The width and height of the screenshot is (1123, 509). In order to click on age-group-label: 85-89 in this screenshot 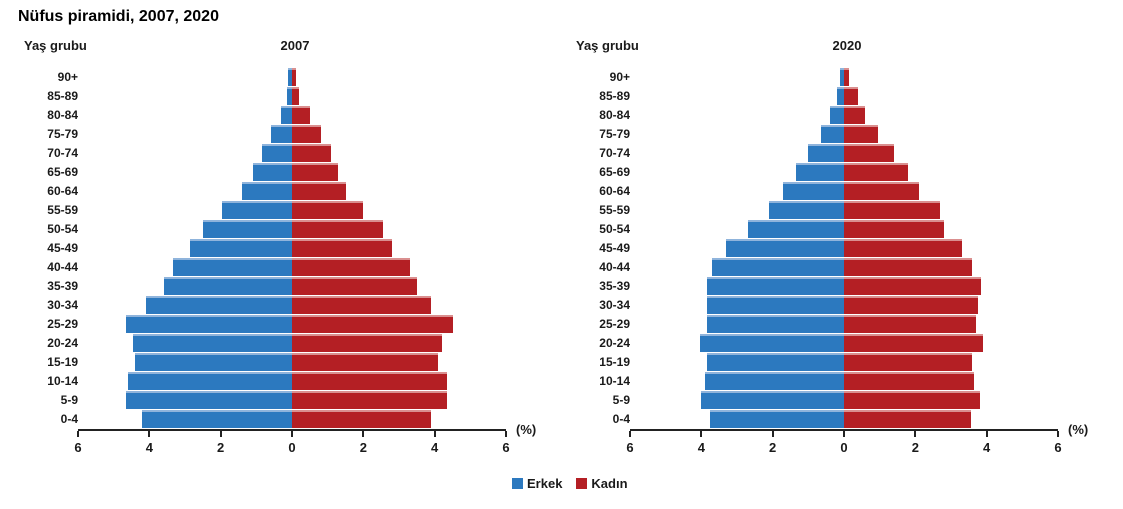, I will do `click(62, 96)`.